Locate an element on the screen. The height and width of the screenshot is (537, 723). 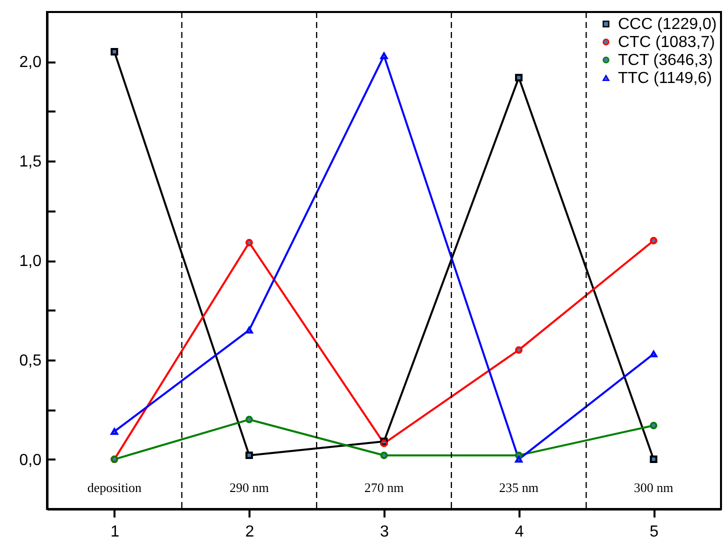
x-tick-label: 2 is located at coordinates (249, 530).